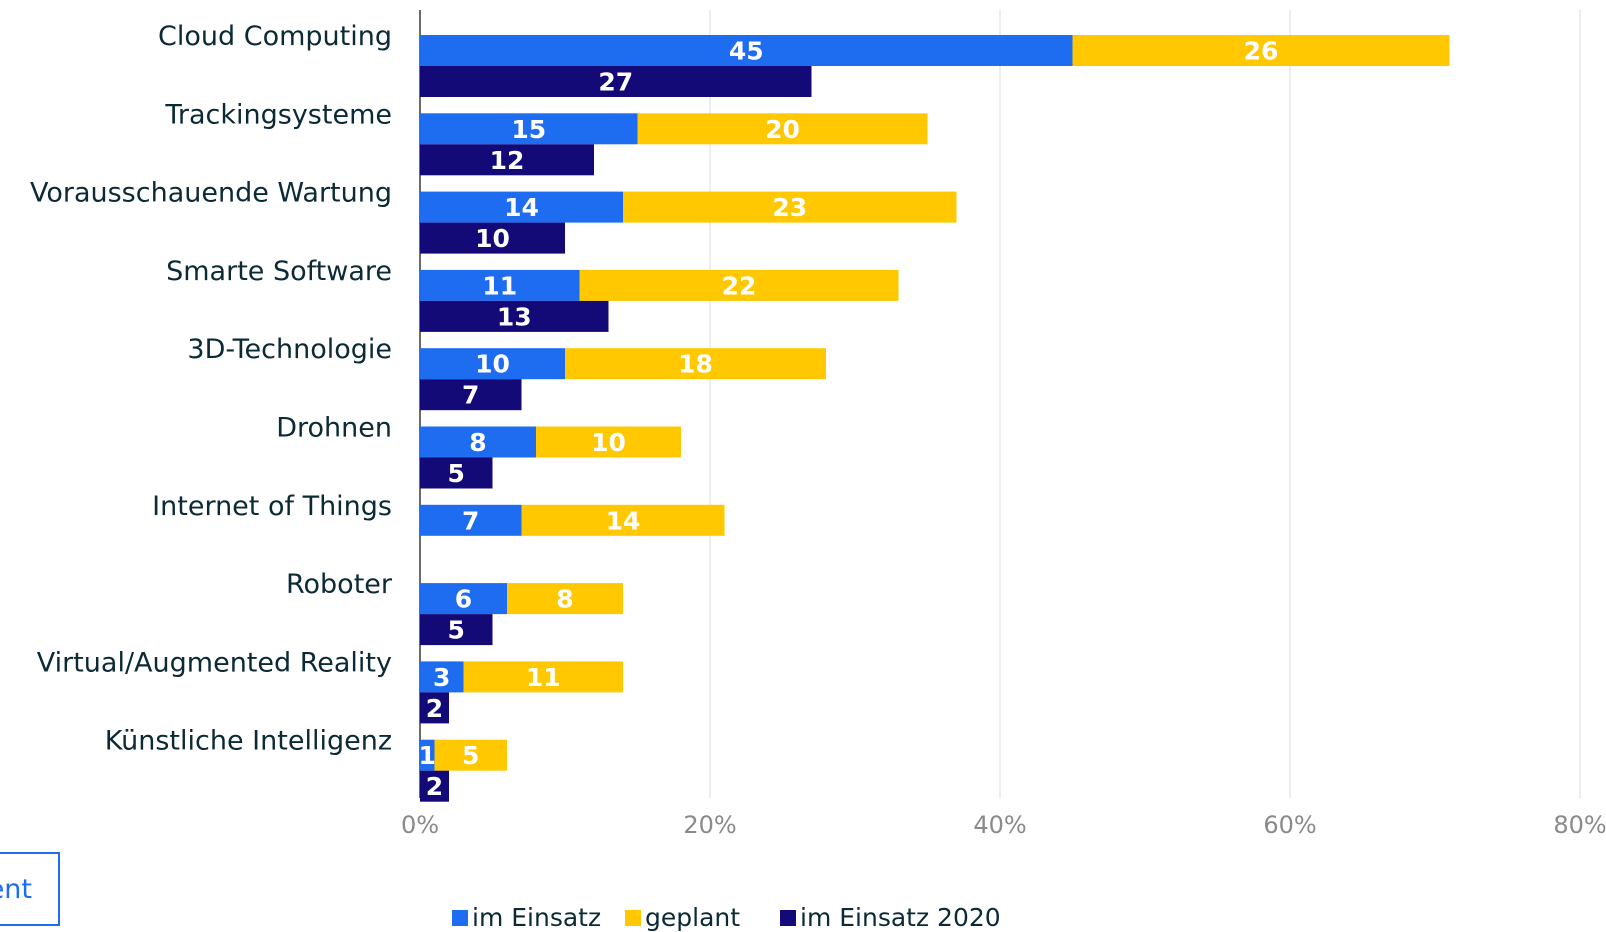 This screenshot has width=1606, height=932. Describe the element at coordinates (999, 825) in the screenshot. I see `x-tick-label: 40%` at that location.